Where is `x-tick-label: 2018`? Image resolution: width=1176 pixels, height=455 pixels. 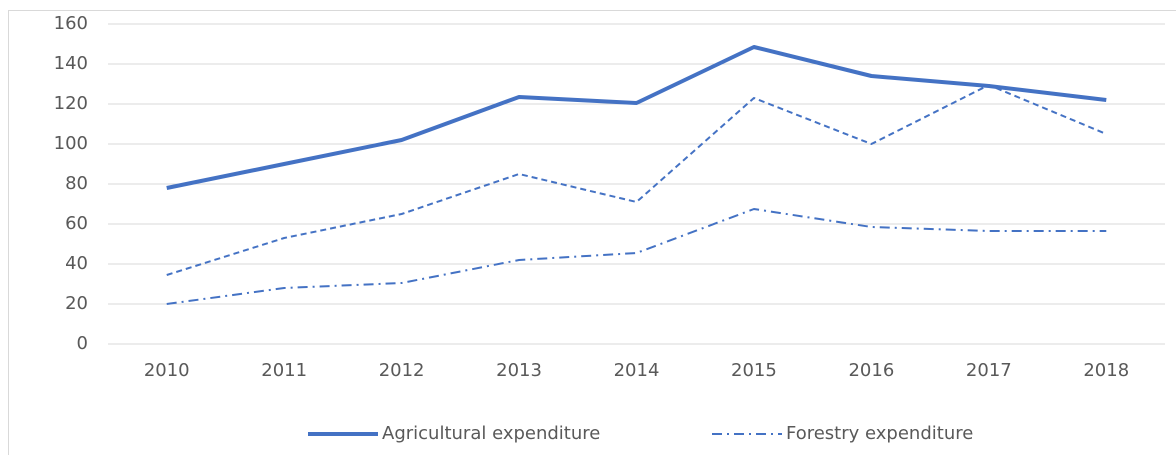 x-tick-label: 2018 is located at coordinates (1106, 370).